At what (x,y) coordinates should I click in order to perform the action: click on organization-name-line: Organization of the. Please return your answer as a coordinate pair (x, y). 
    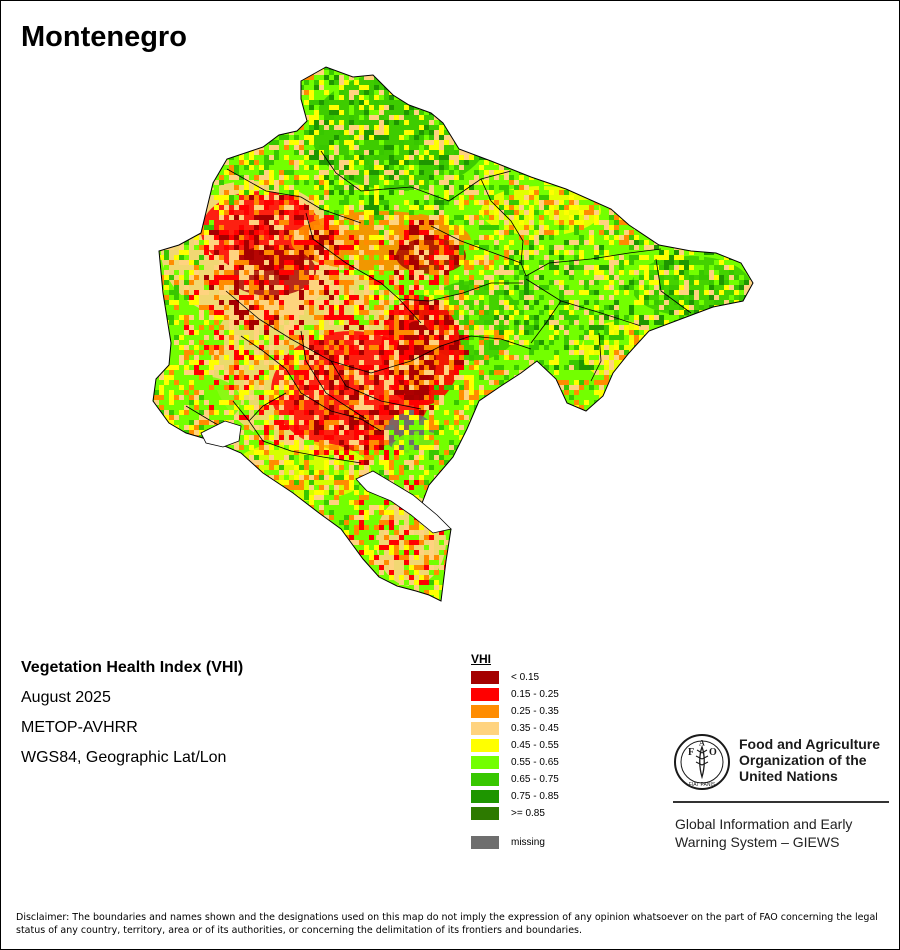
    Looking at the image, I should click on (803, 760).